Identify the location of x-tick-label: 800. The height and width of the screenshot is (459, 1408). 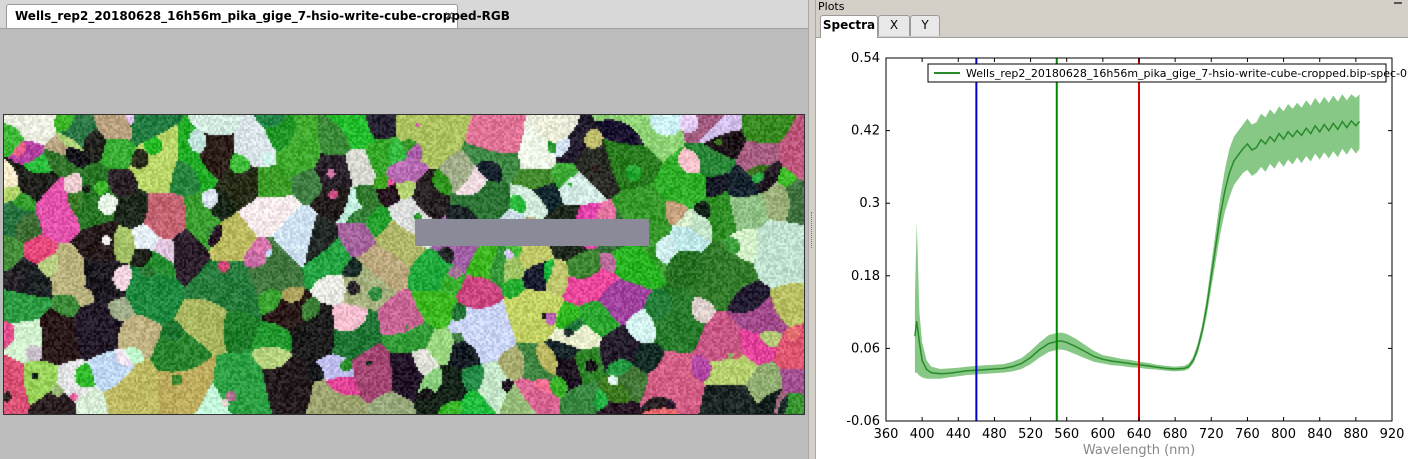
(1283, 434).